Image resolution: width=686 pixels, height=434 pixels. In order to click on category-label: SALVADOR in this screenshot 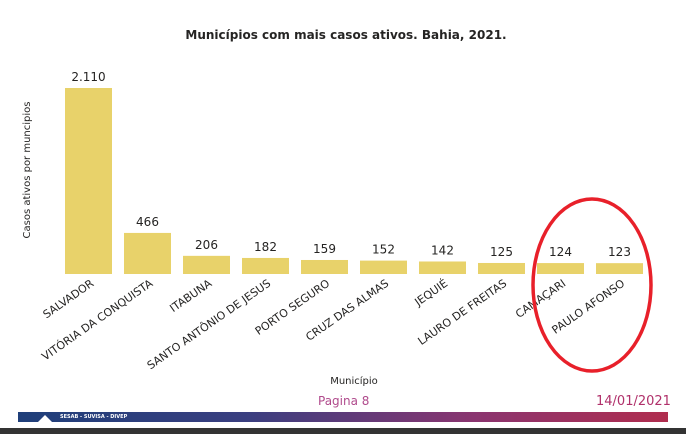, I will do `click(69, 299)`.